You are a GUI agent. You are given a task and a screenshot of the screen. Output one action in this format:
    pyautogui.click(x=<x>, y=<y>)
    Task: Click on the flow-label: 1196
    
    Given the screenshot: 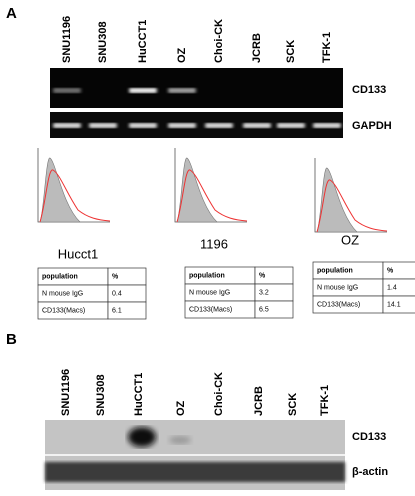 What is the action you would take?
    pyautogui.click(x=214, y=243)
    